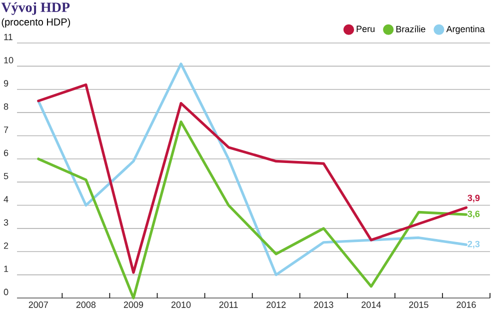  What do you see at coordinates (474, 198) in the screenshot?
I see `data-label: 3,9` at bounding box center [474, 198].